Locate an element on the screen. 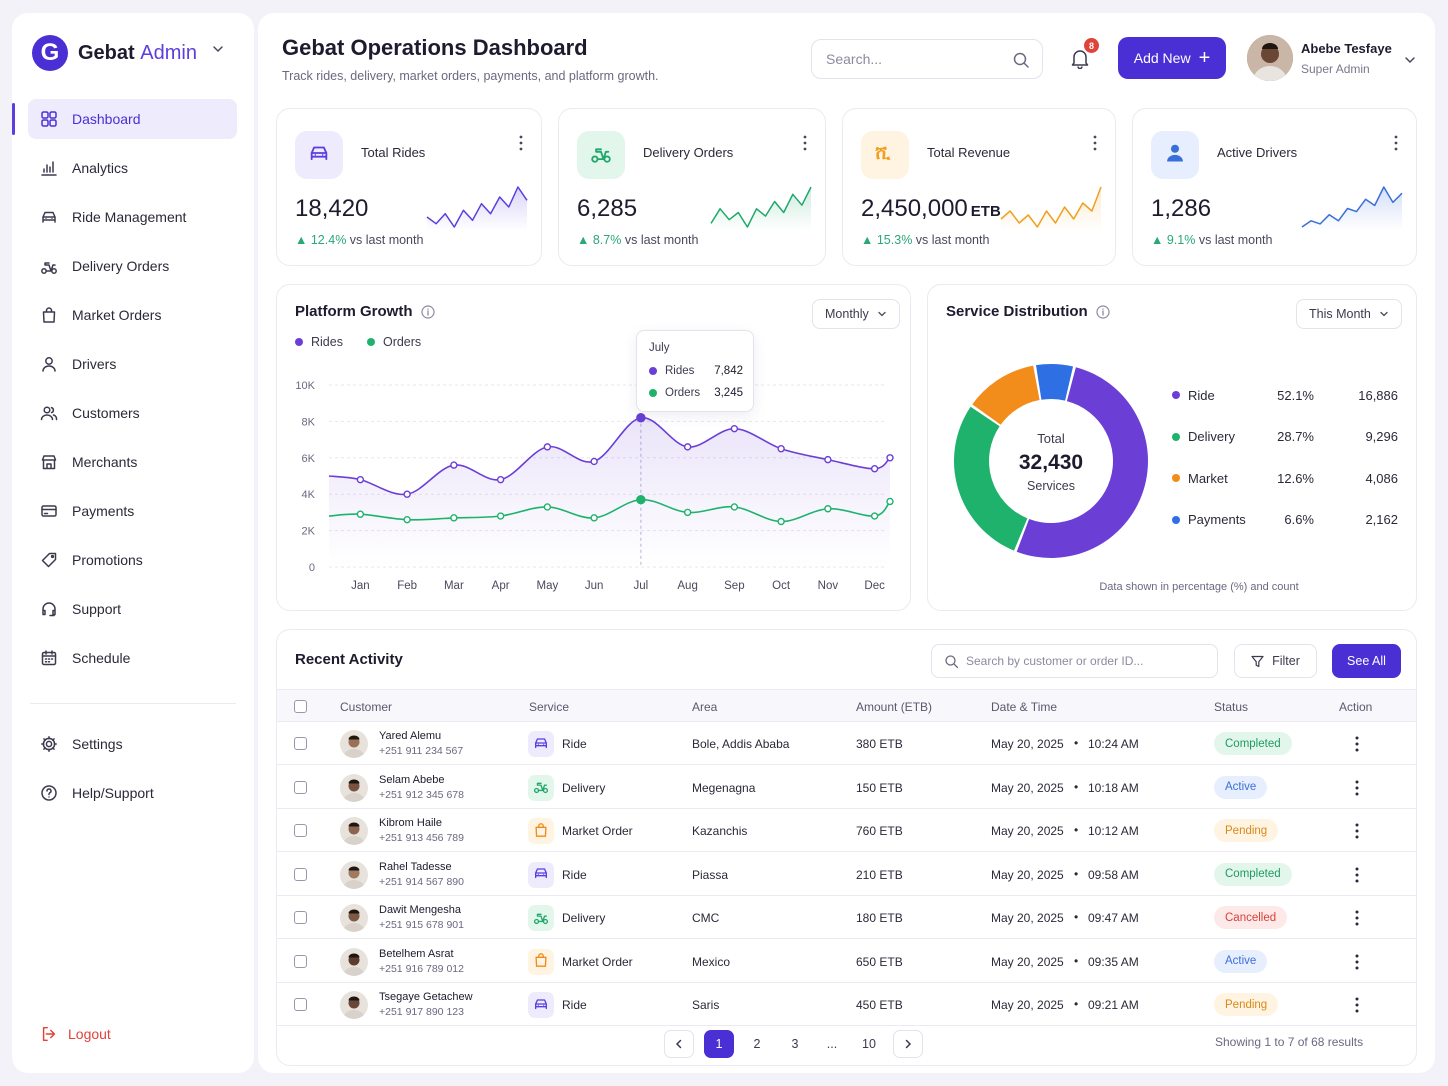  col-service: Service is located at coordinates (549, 707).